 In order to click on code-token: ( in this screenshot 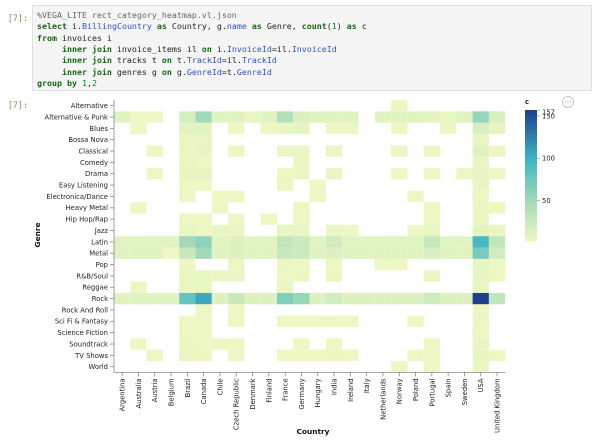, I will do `click(329, 26)`.